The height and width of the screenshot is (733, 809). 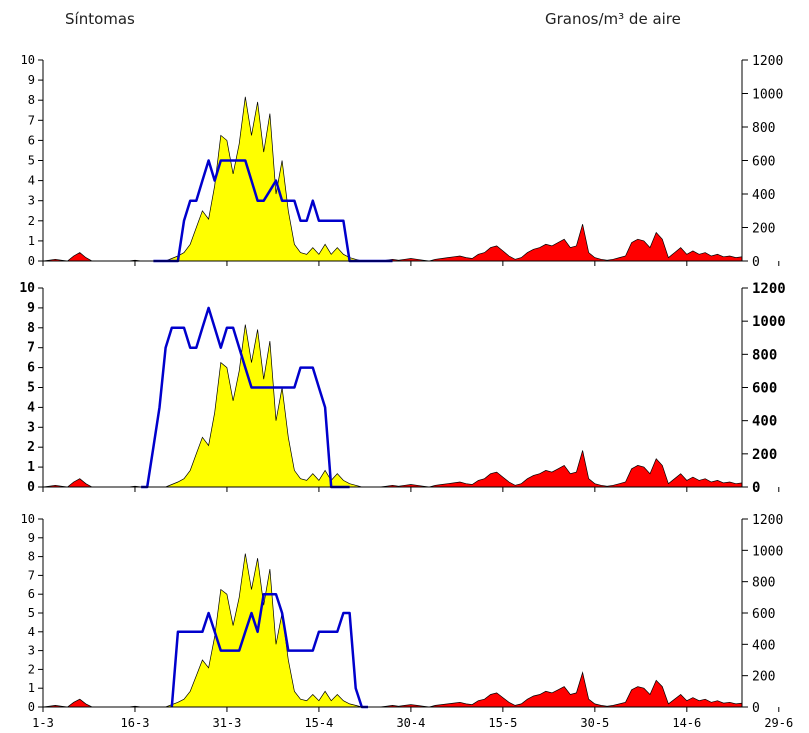 I want to click on panel-3-left-tick-label: 9, so click(x=31, y=538).